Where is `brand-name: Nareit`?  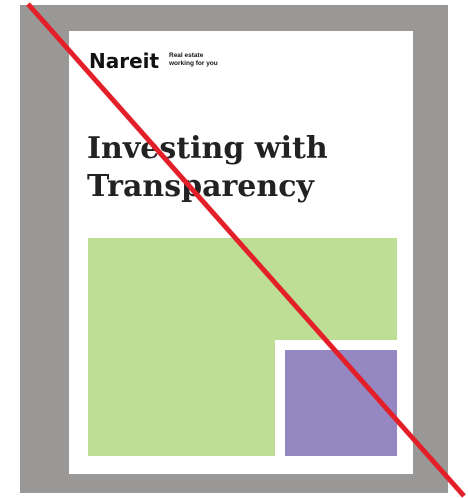 brand-name: Nareit is located at coordinates (124, 61).